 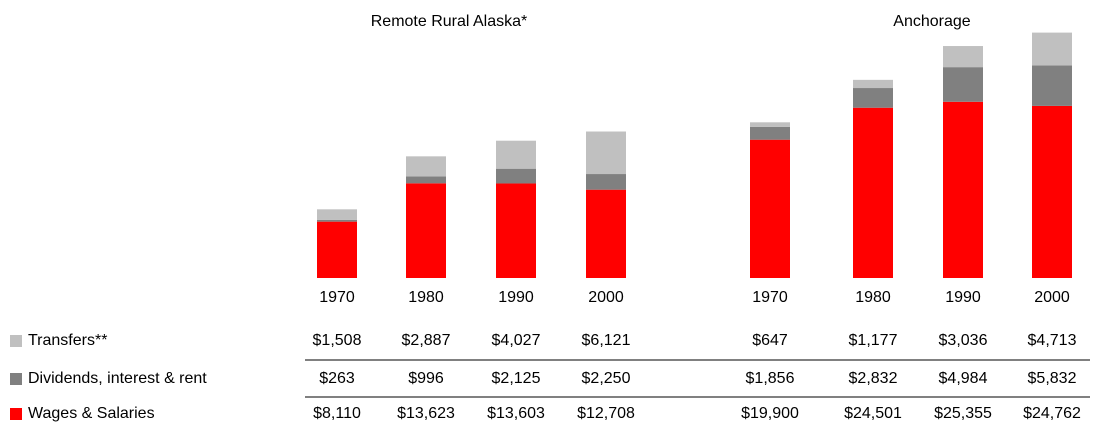 What do you see at coordinates (426, 378) in the screenshot?
I see `table-value: $996` at bounding box center [426, 378].